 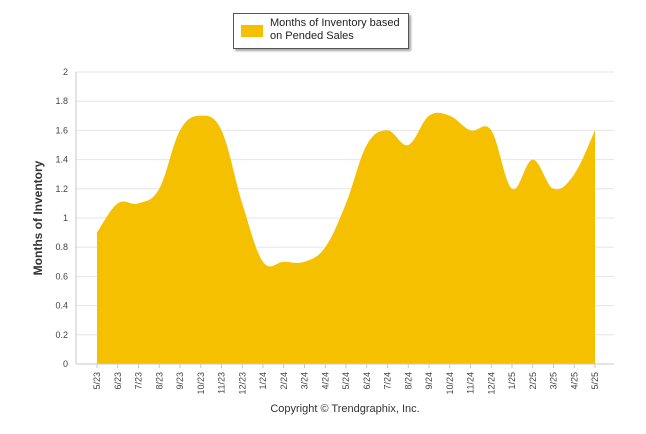 I want to click on x-tick-label: 10/23, so click(x=201, y=383).